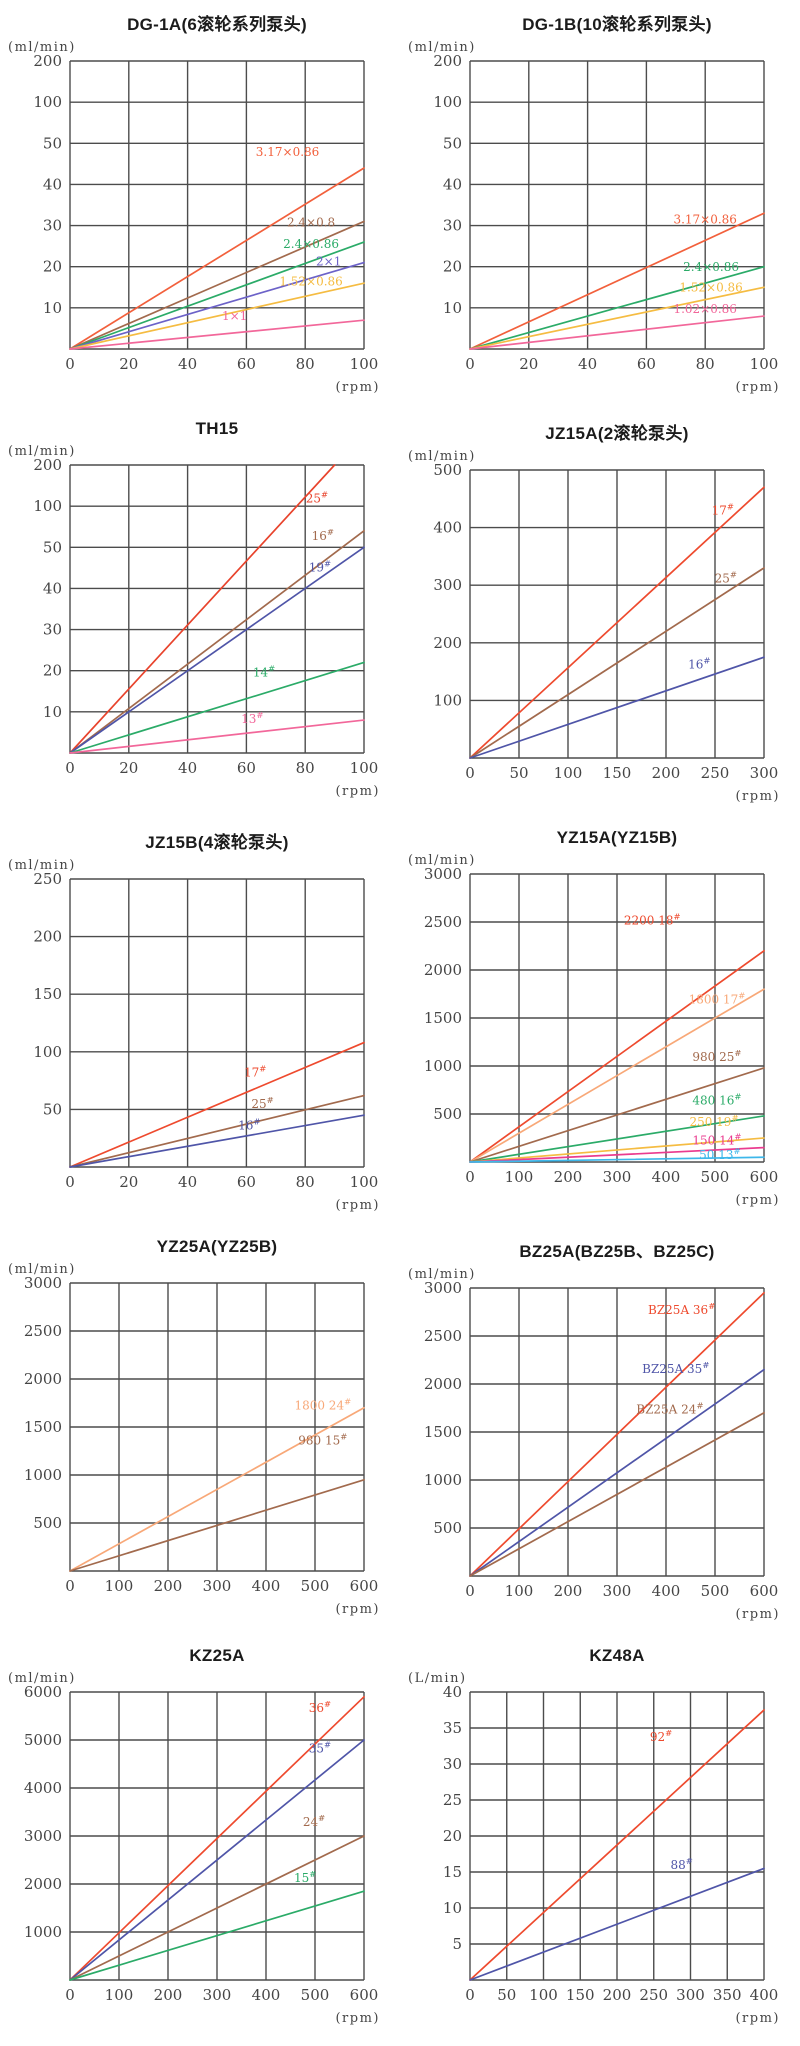 Image resolution: width=800 pixels, height=2046 pixels. Describe the element at coordinates (43, 1812) in the screenshot. I see `y-axis-tick-labels: 6000 5000 4000 3000 2000 1000` at that location.